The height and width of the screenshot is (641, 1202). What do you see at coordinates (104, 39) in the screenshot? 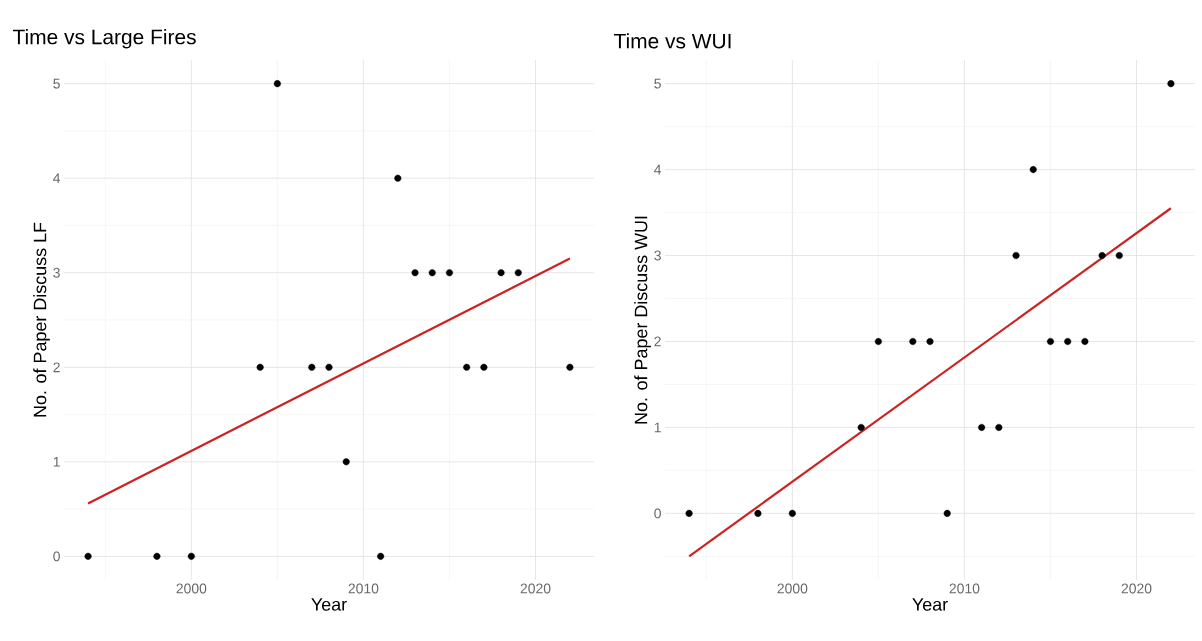
I see `chart-title: Time vs Large Fires` at bounding box center [104, 39].